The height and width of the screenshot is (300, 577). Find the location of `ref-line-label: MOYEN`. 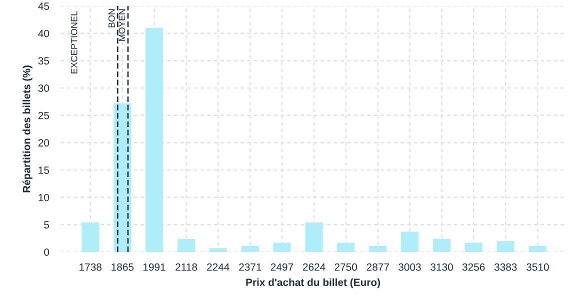

ref-line-label: MOYEN is located at coordinates (122, 25).